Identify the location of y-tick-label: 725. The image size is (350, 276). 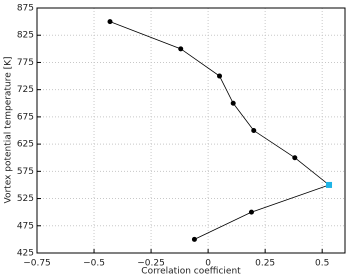
(25, 90).